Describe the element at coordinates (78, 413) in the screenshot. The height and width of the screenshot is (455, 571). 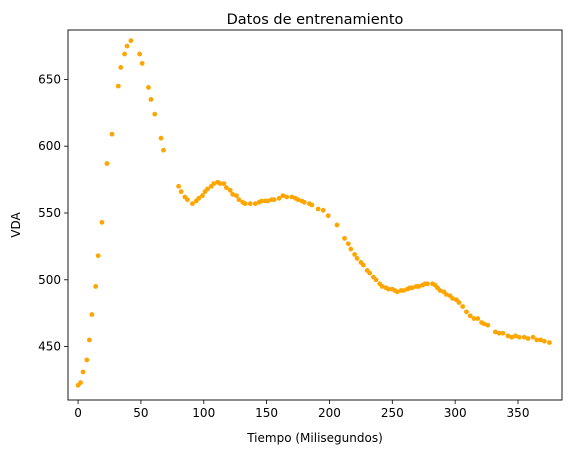
I see `x-tick-label: 0` at that location.